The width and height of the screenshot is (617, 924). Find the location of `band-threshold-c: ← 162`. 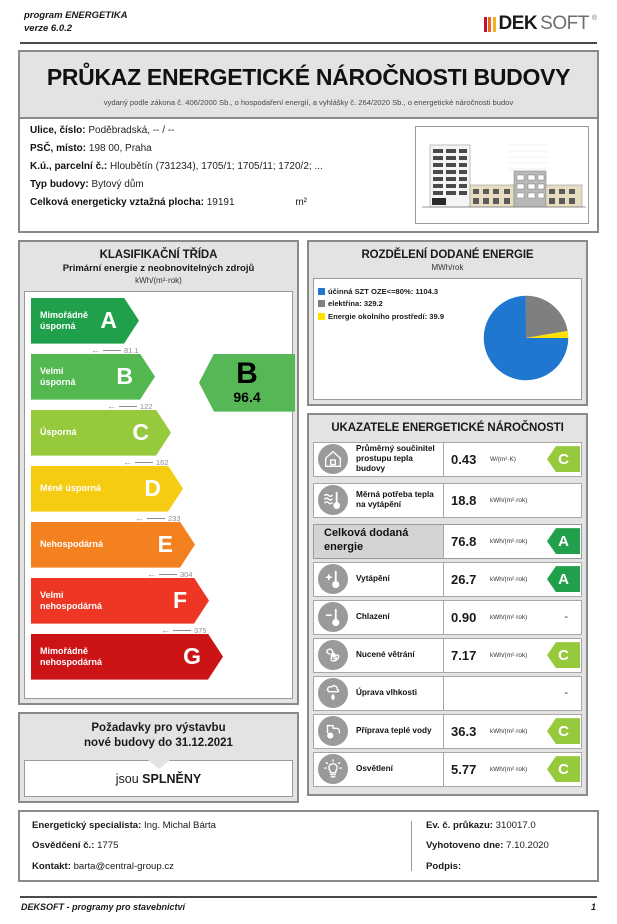

band-threshold-c: ← 162 is located at coordinates (146, 461).